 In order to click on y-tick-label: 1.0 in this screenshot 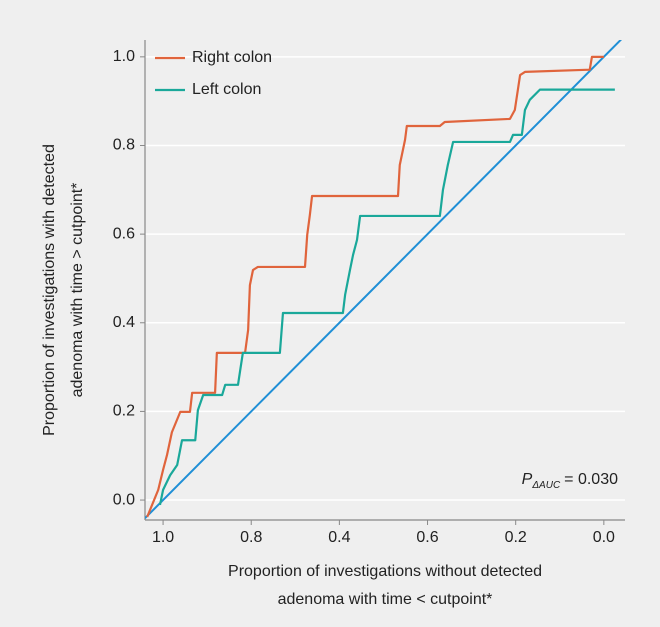, I will do `click(124, 56)`.